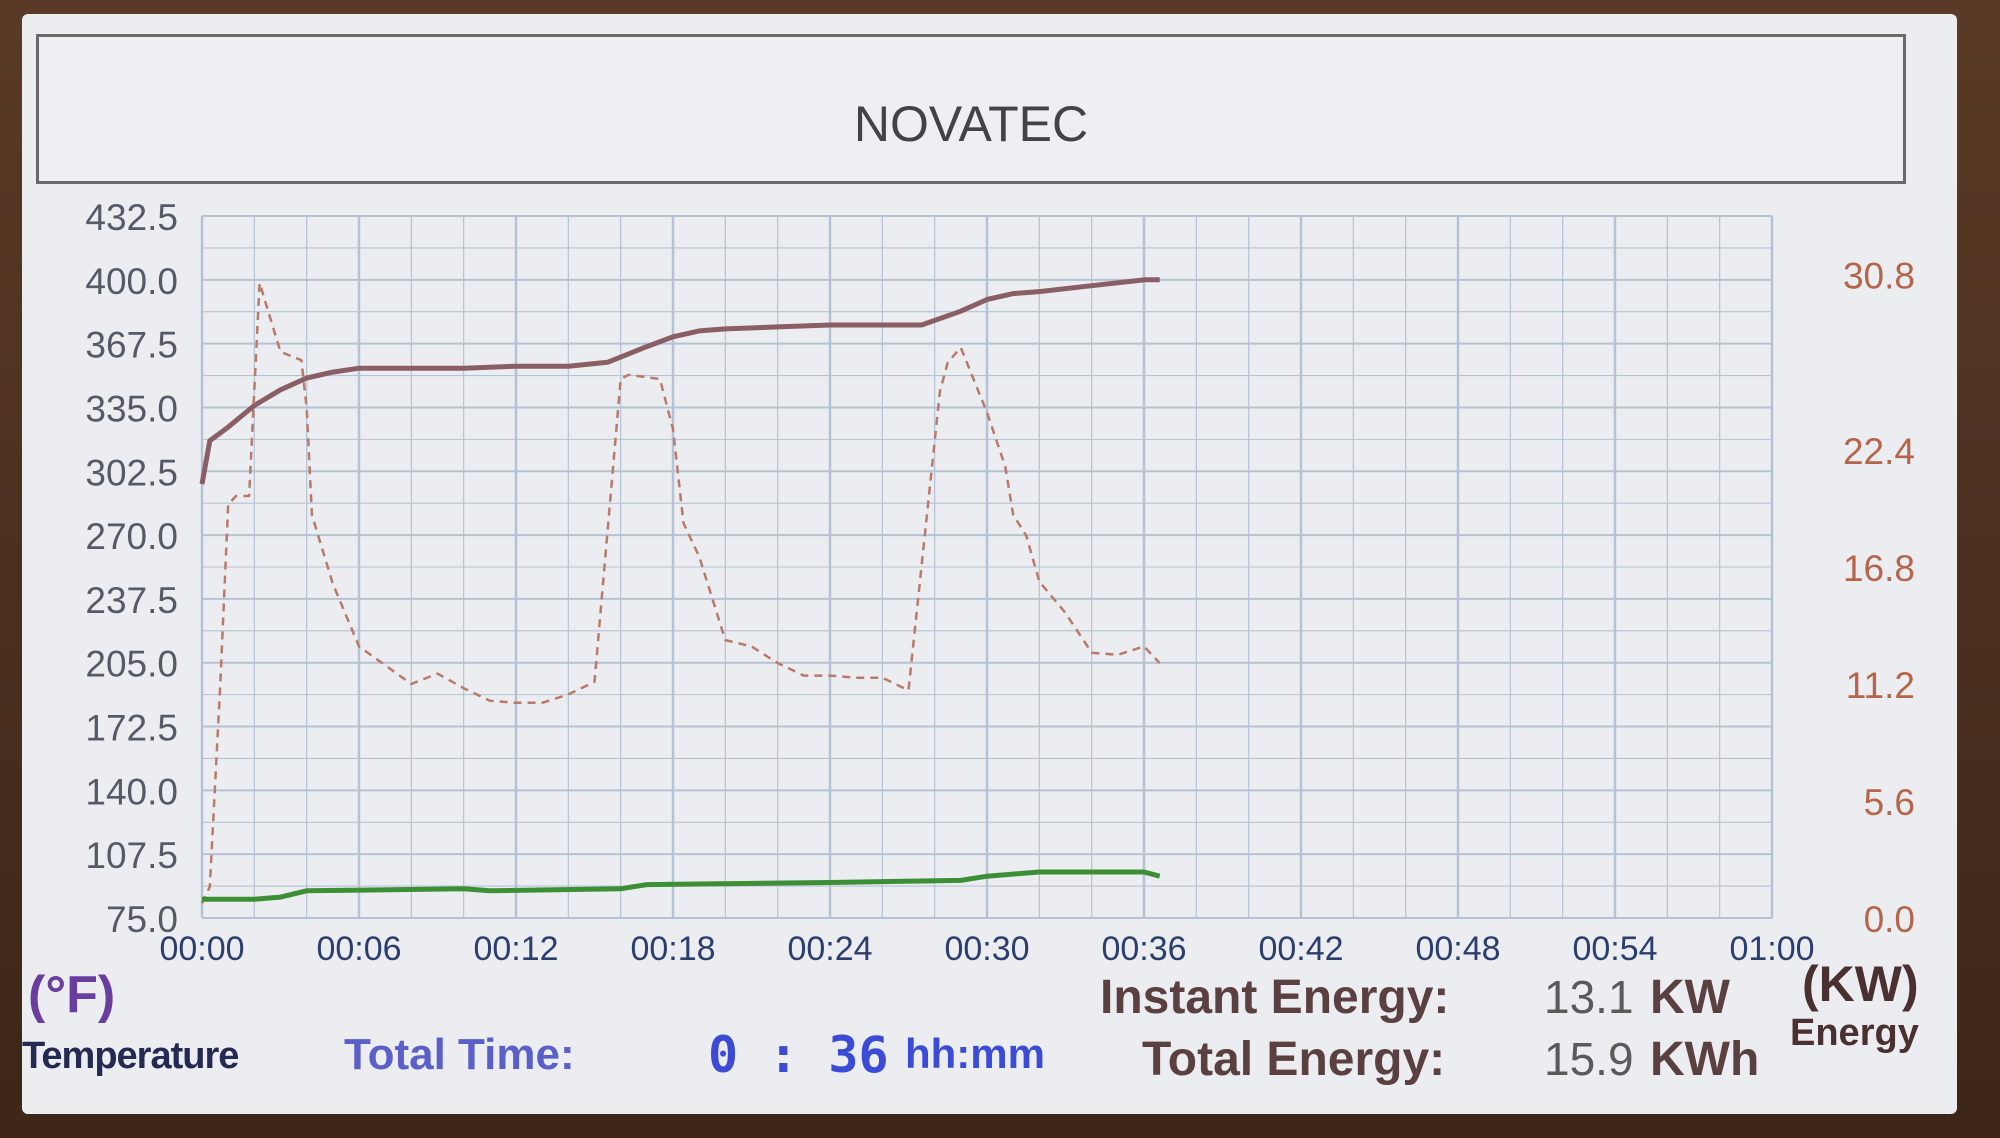 The height and width of the screenshot is (1138, 2000). Describe the element at coordinates (1854, 1033) in the screenshot. I see `energy-axis-label: Energy` at that location.